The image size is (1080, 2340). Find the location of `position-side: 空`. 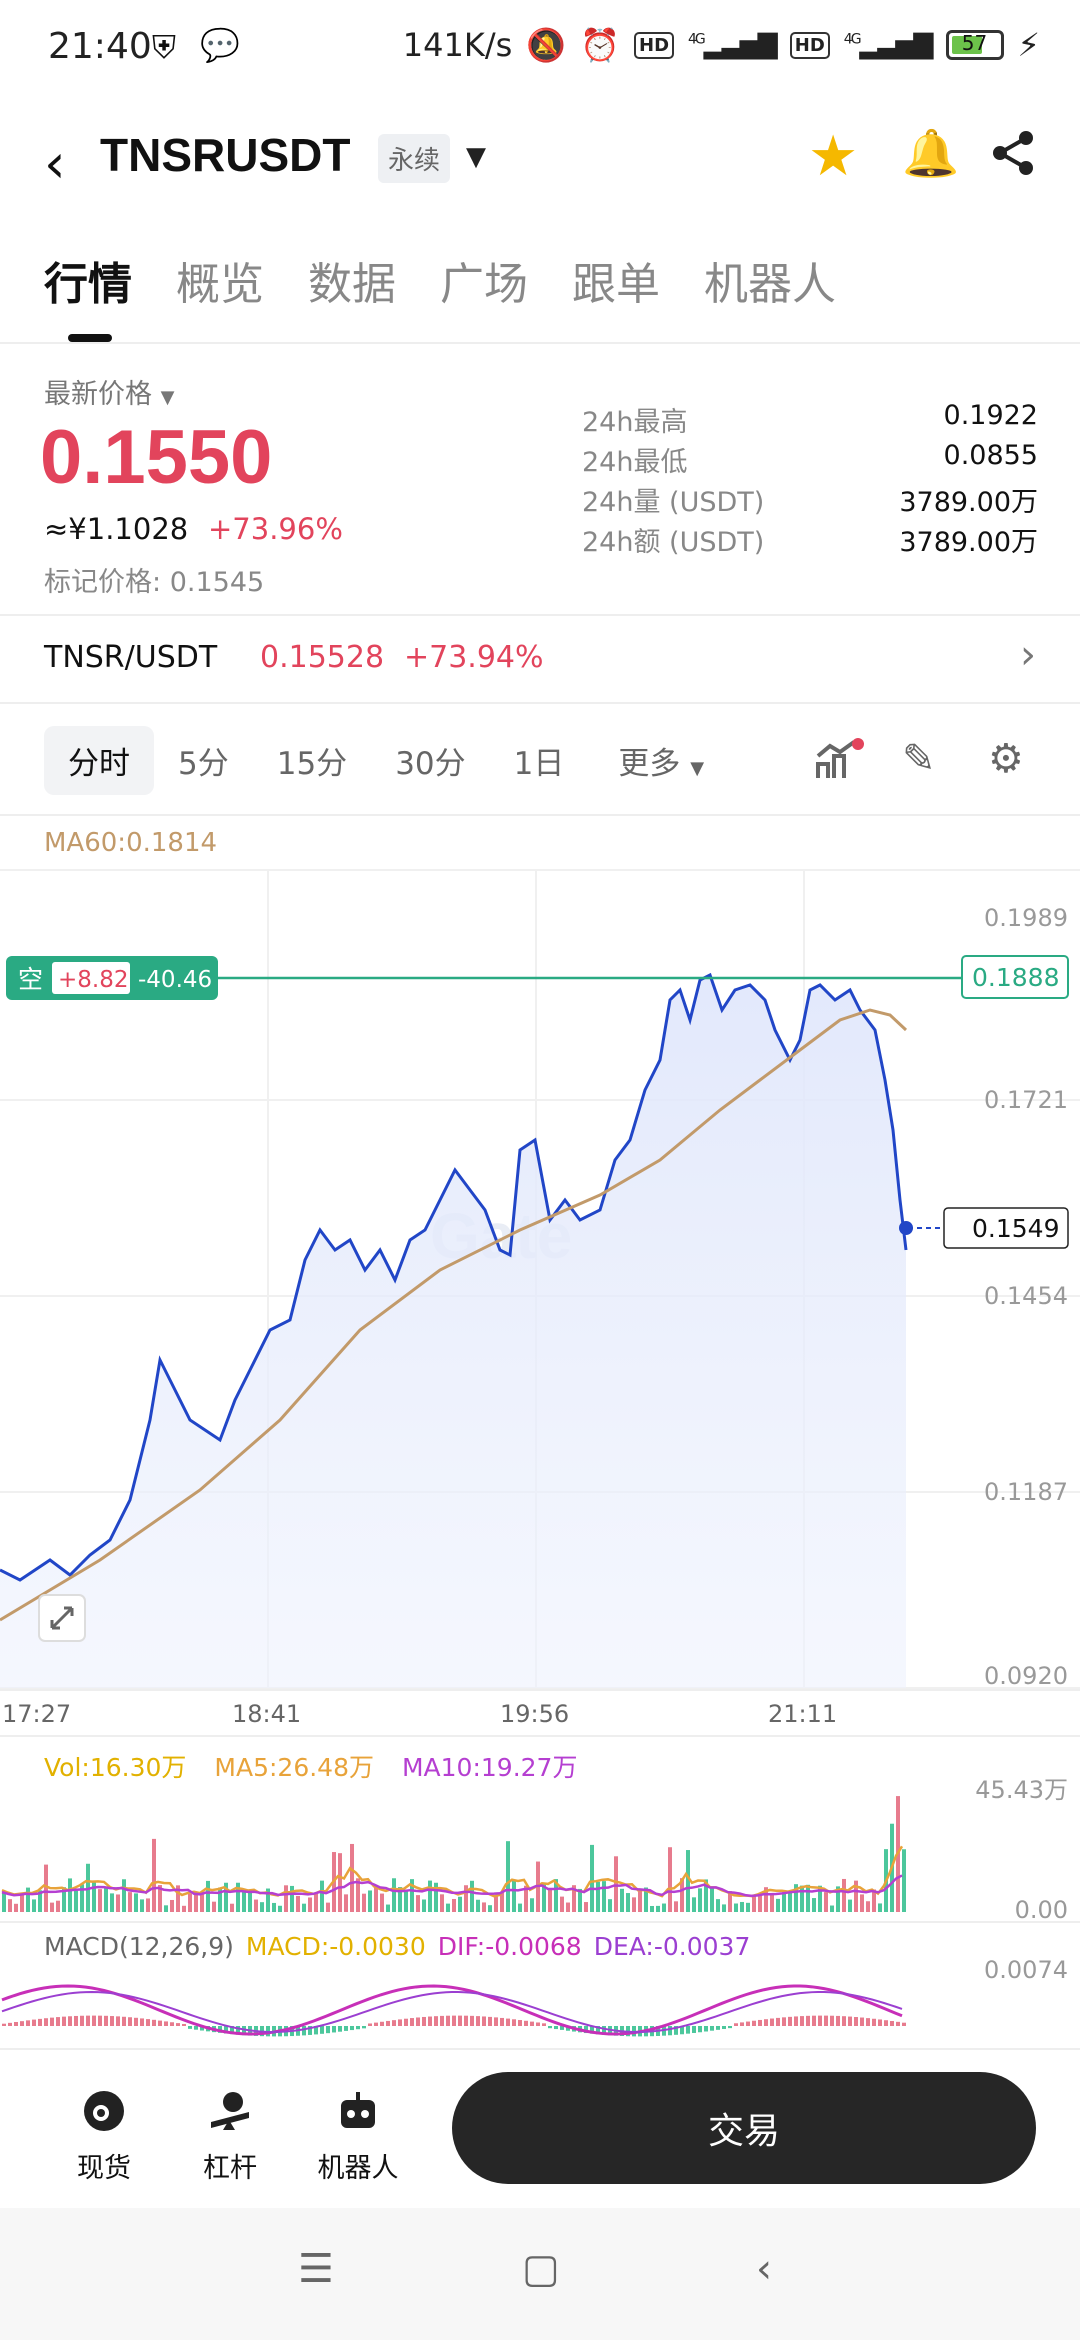

position-side: 空 is located at coordinates (30, 979).